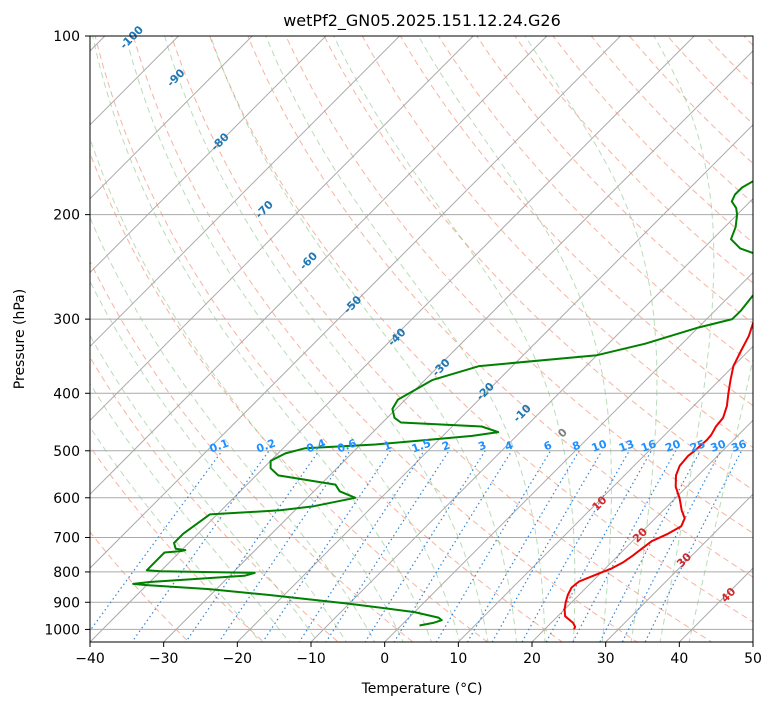 This screenshot has height=708, width=775. I want to click on mixing-ratio-label: 2, so click(446, 446).